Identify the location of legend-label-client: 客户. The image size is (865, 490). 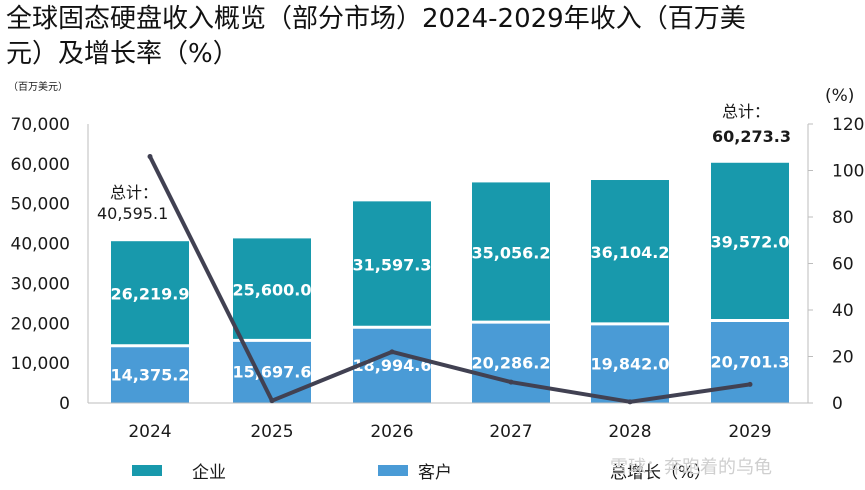
(435, 473).